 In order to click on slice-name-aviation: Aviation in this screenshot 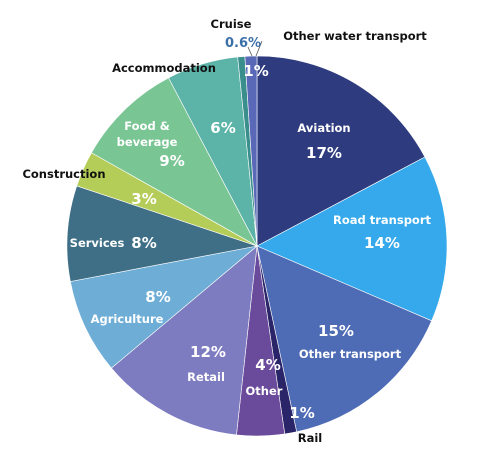, I will do `click(323, 128)`.